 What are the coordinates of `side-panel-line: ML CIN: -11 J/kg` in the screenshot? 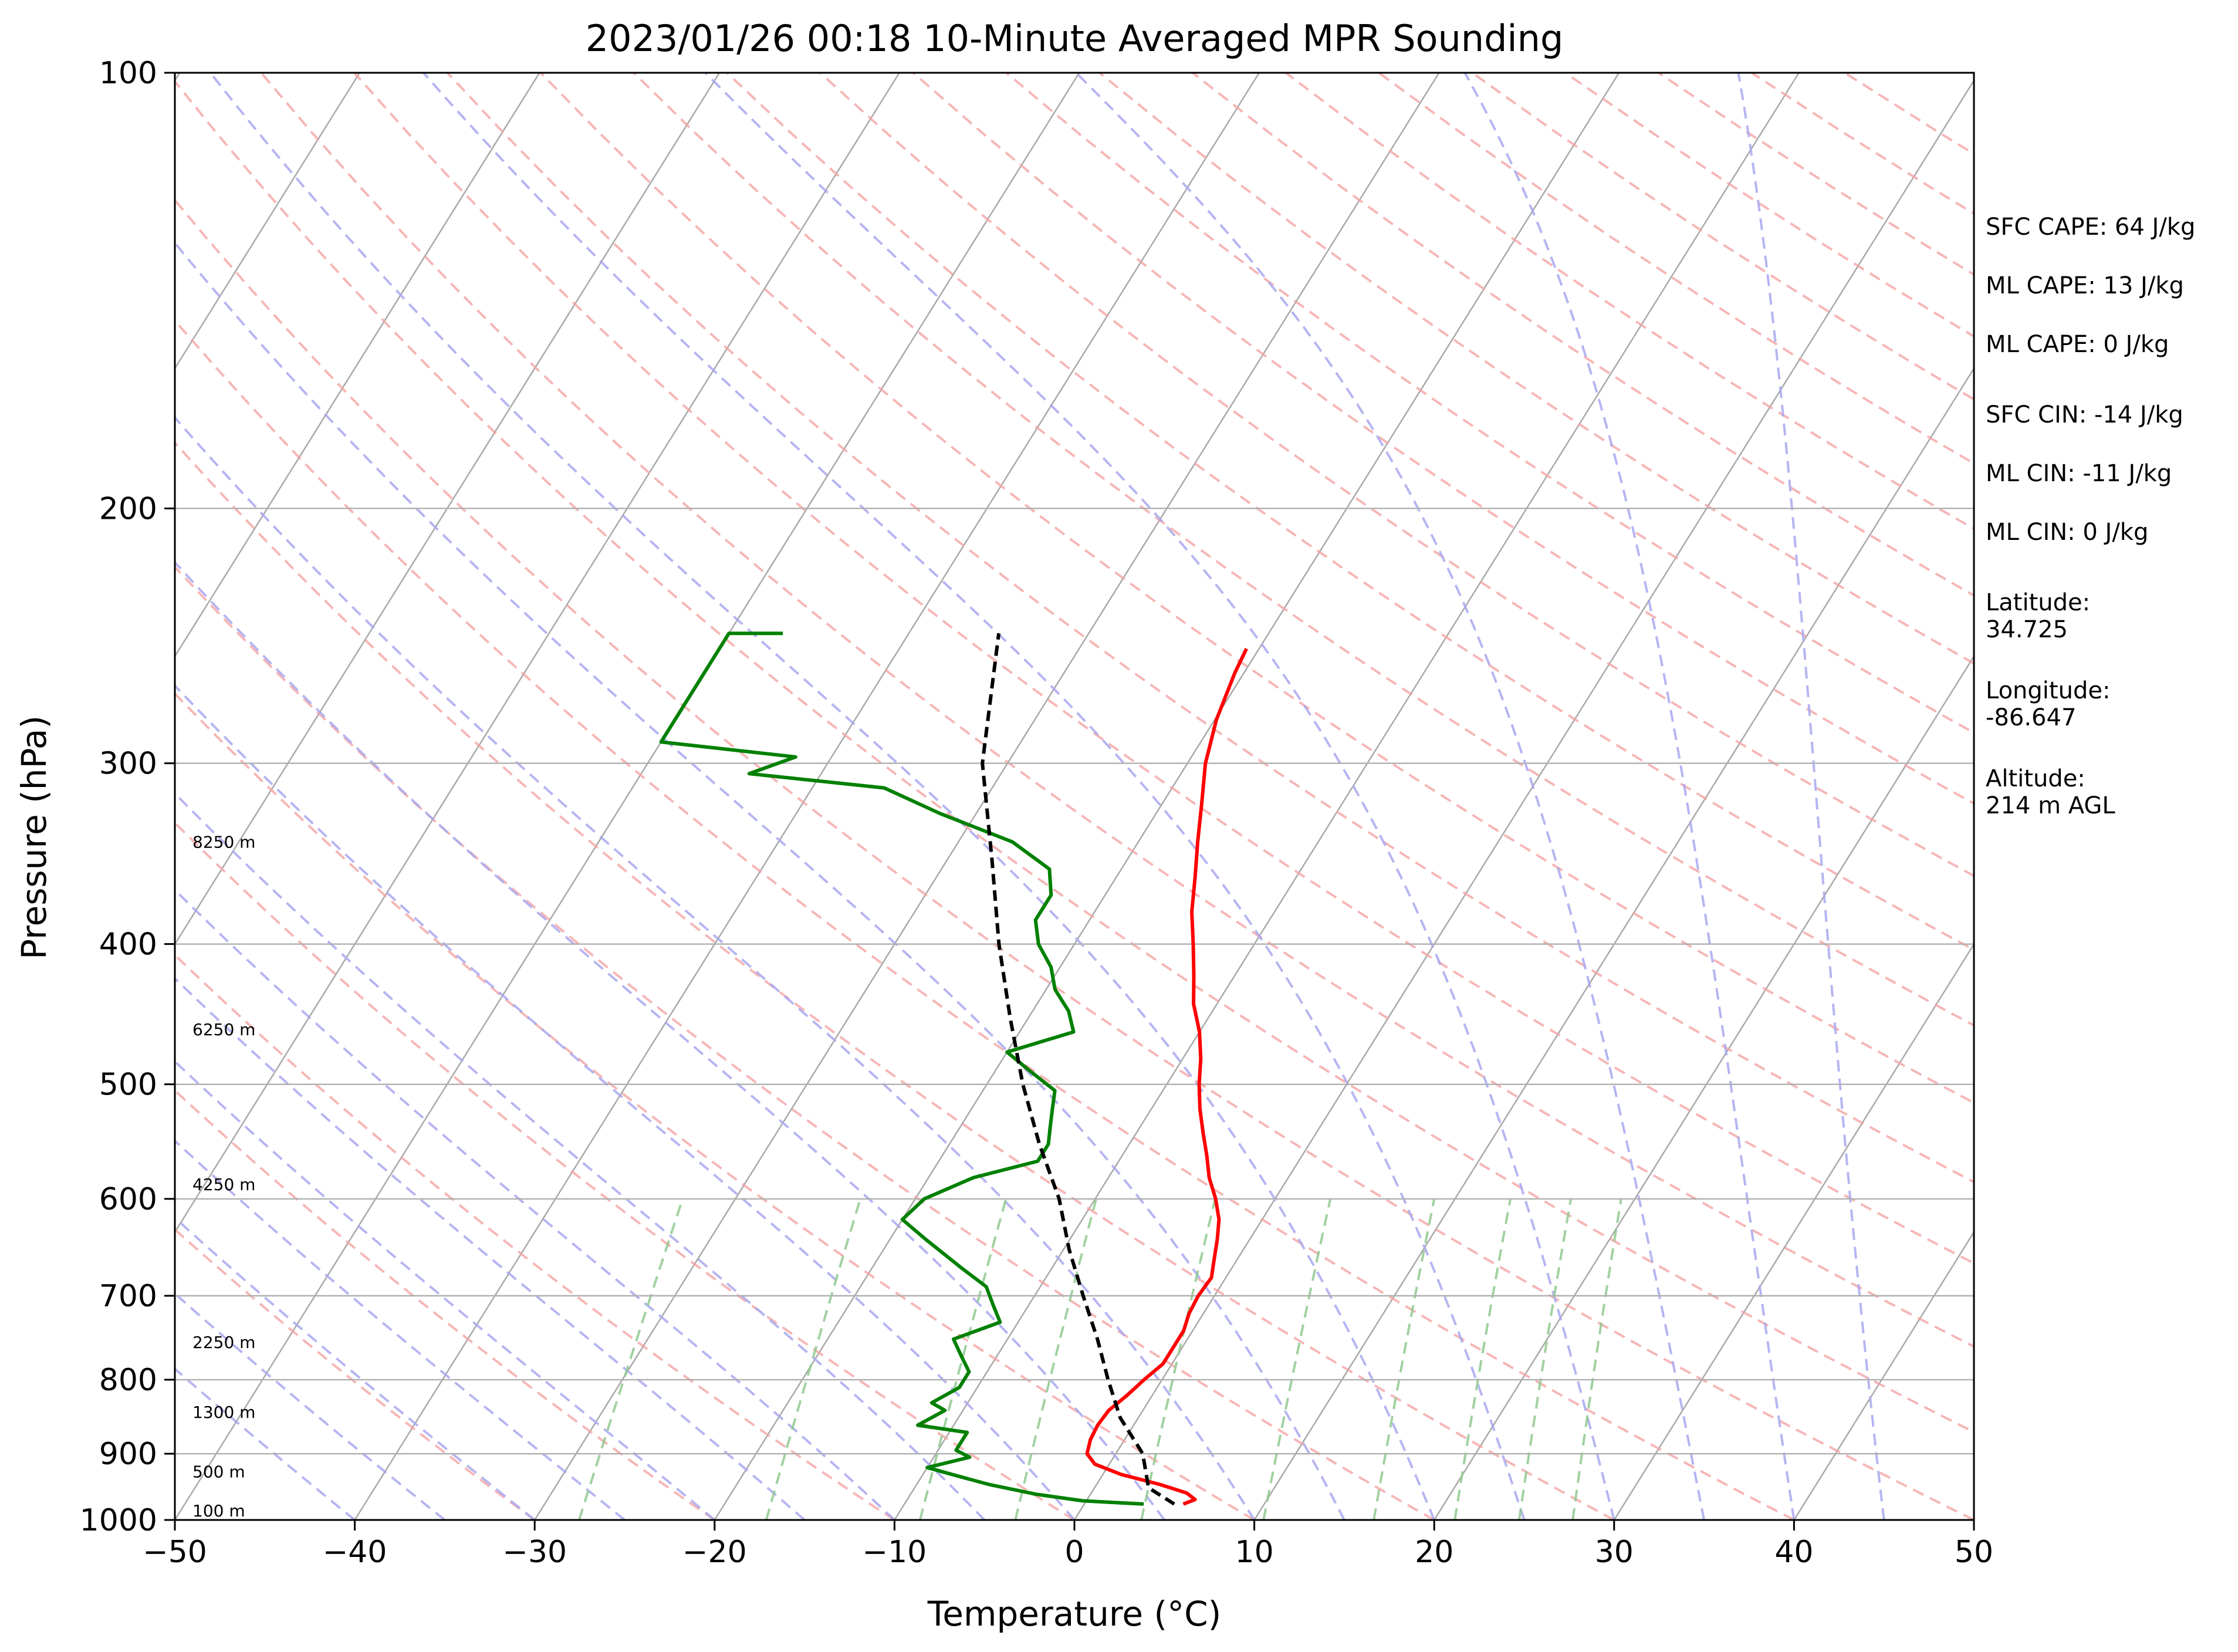 It's located at (2079, 473).